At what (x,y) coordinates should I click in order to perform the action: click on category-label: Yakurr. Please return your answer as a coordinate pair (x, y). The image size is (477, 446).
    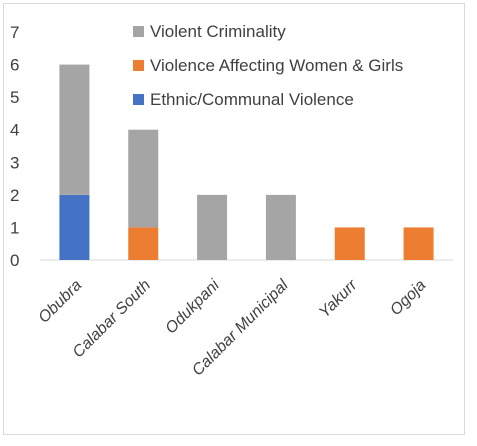
    Looking at the image, I should click on (338, 298).